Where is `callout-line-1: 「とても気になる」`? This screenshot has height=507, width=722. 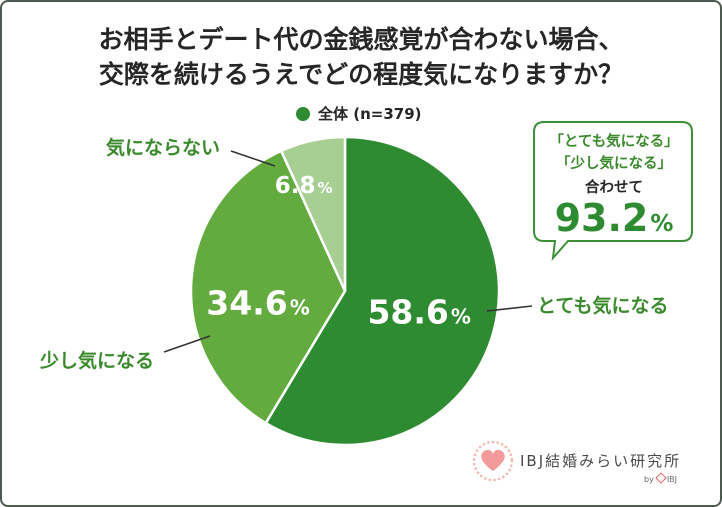
callout-line-1: 「とても気になる」 is located at coordinates (614, 142).